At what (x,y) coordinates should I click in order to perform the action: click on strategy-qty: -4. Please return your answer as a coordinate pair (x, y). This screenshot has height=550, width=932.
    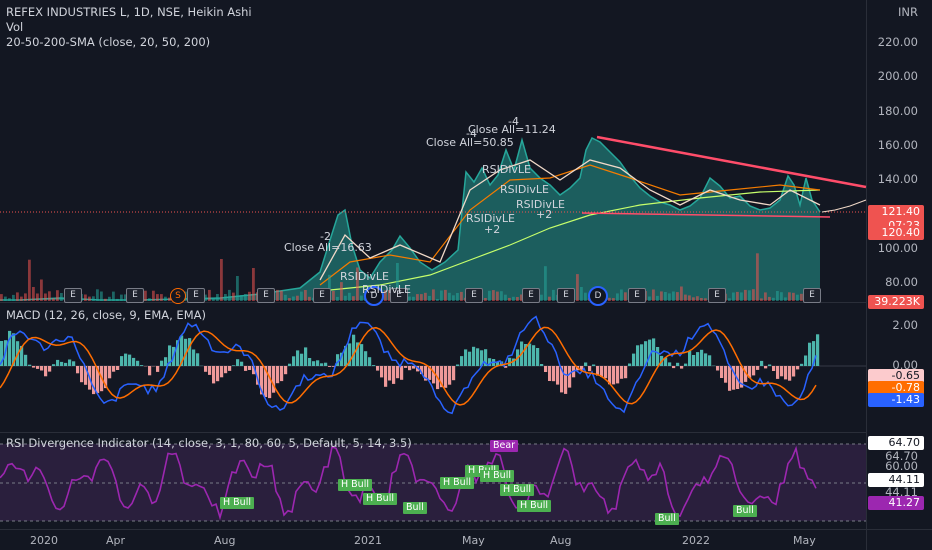
    Looking at the image, I should click on (471, 133).